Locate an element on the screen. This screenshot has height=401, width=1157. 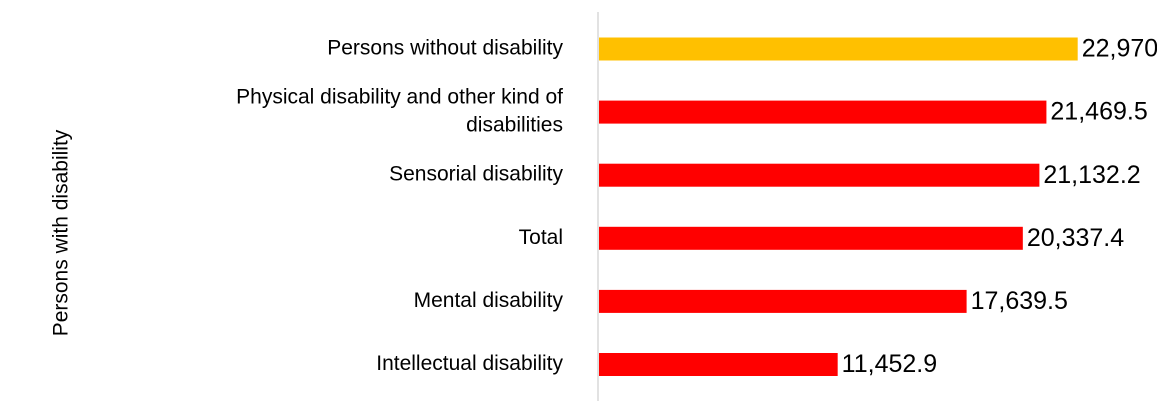
category-label-3: Total is located at coordinates (541, 237).